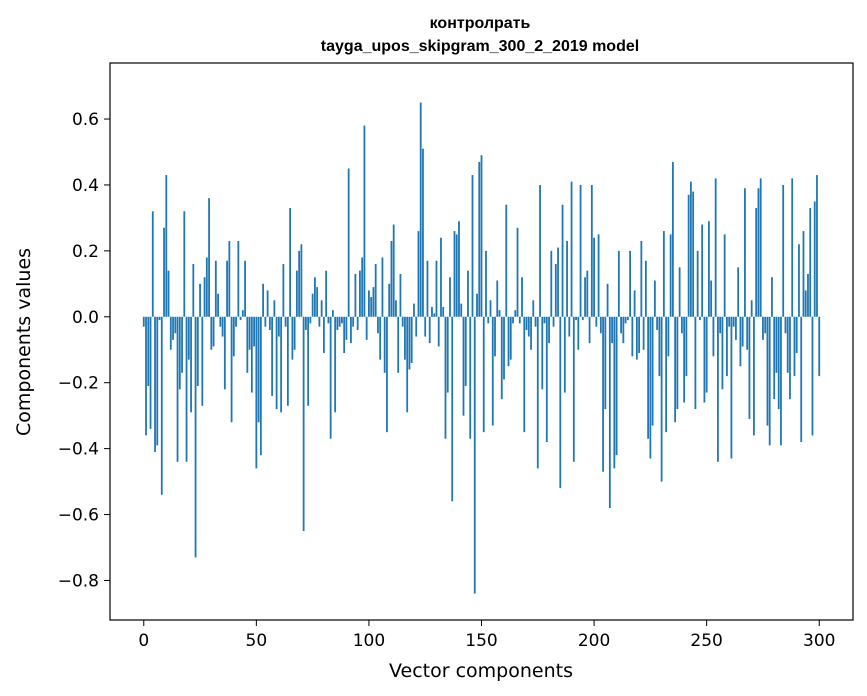 The image size is (867, 696). What do you see at coordinates (481, 641) in the screenshot?
I see `x-tick-label: 150` at bounding box center [481, 641].